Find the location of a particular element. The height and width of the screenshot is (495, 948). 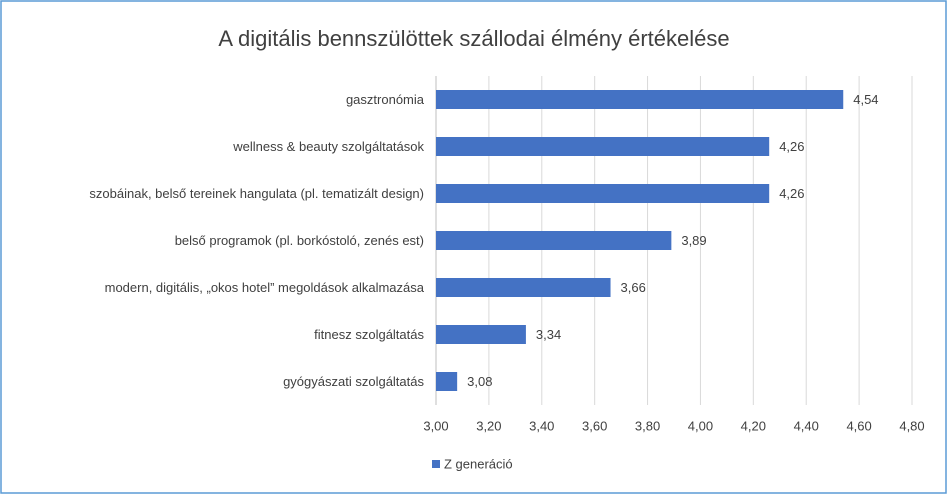

legend-label: Z generáció is located at coordinates (478, 463).